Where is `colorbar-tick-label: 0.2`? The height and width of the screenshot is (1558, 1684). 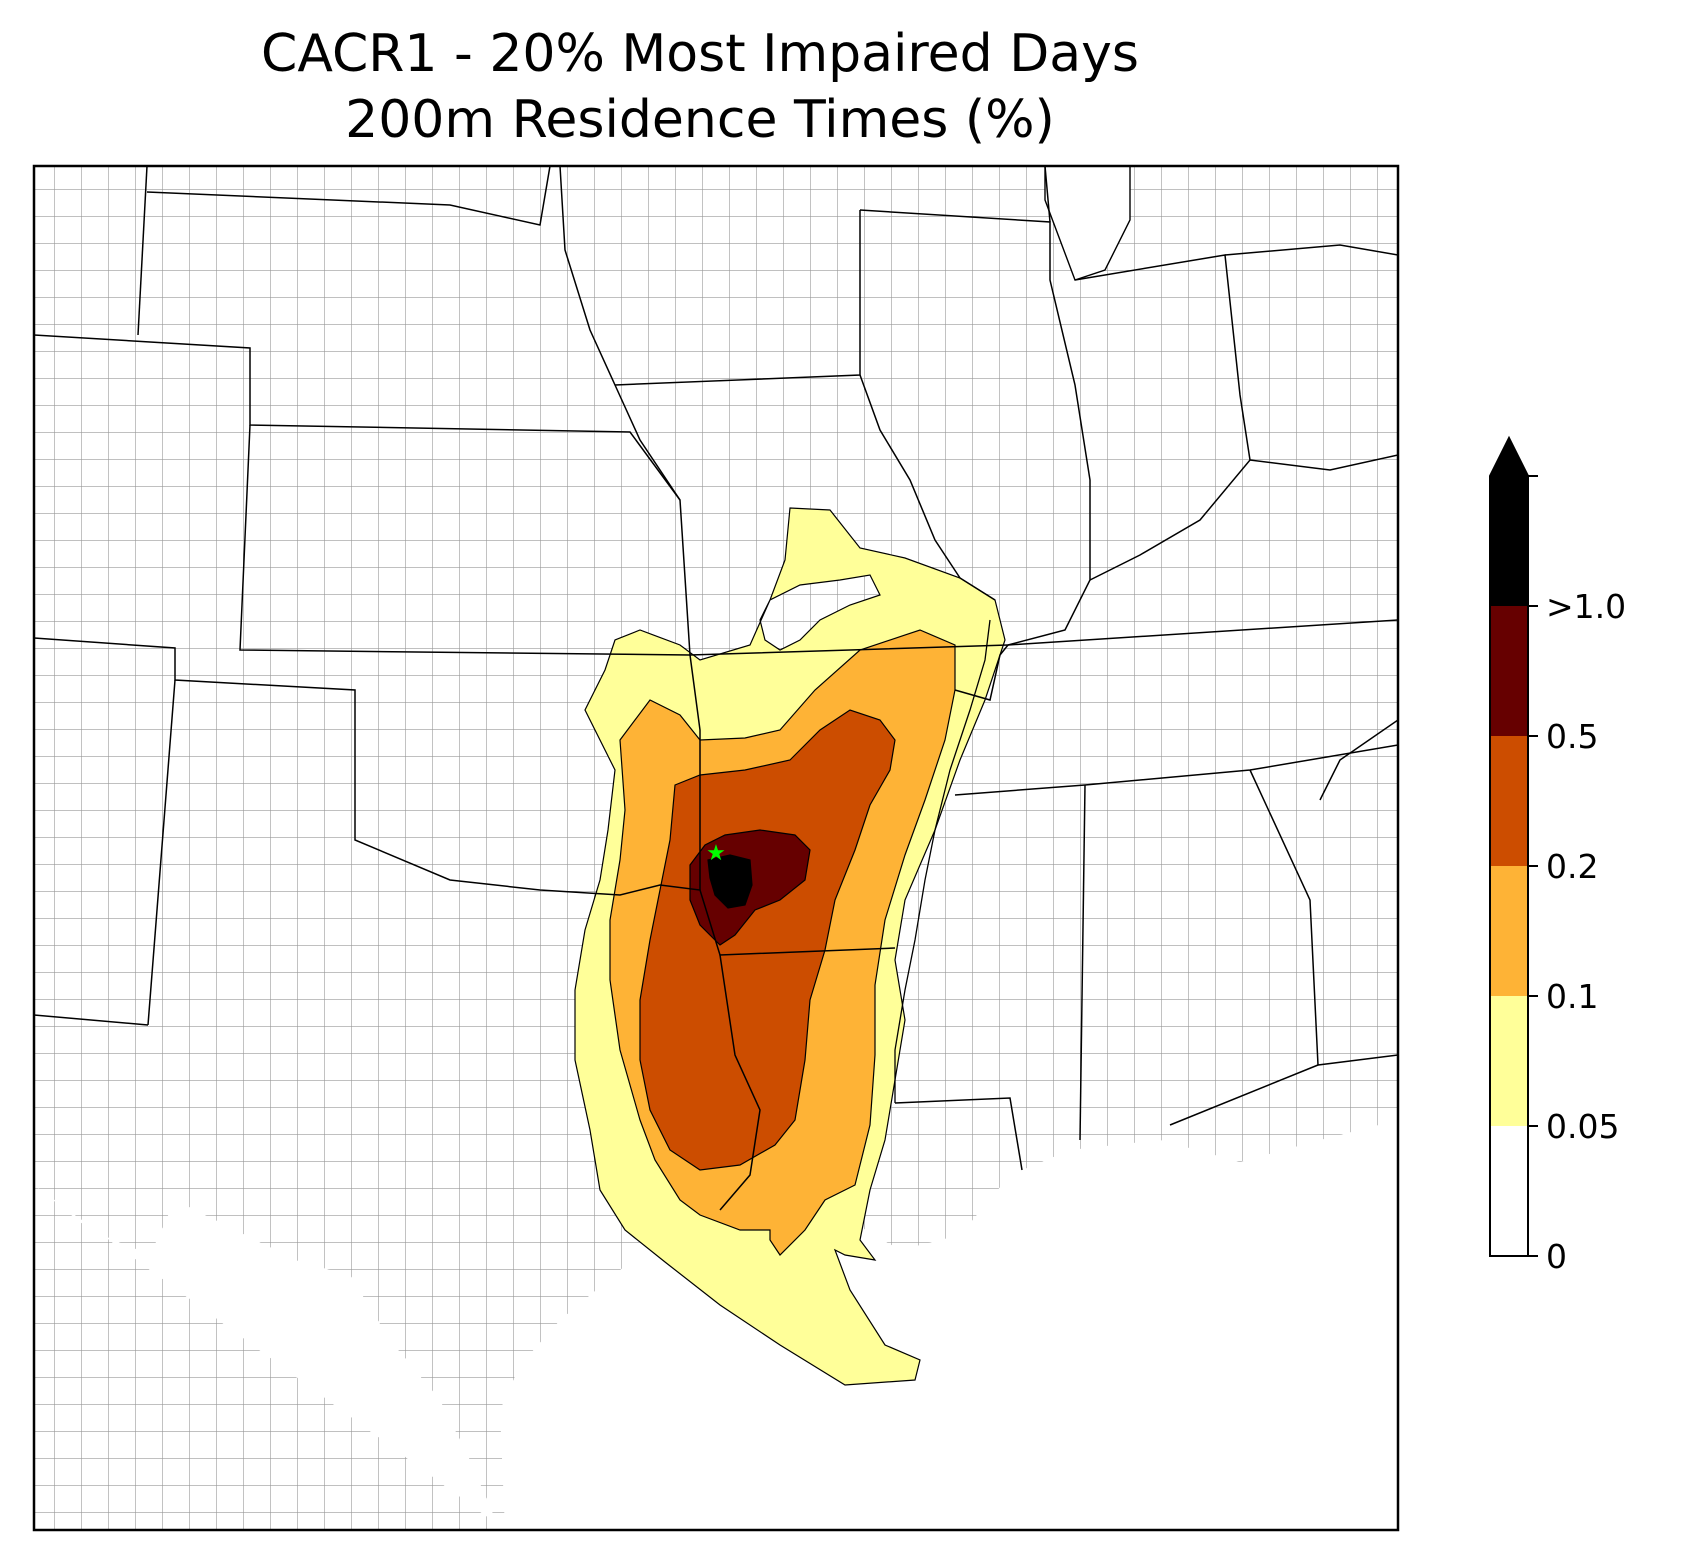 colorbar-tick-label: 0.2 is located at coordinates (1572, 866).